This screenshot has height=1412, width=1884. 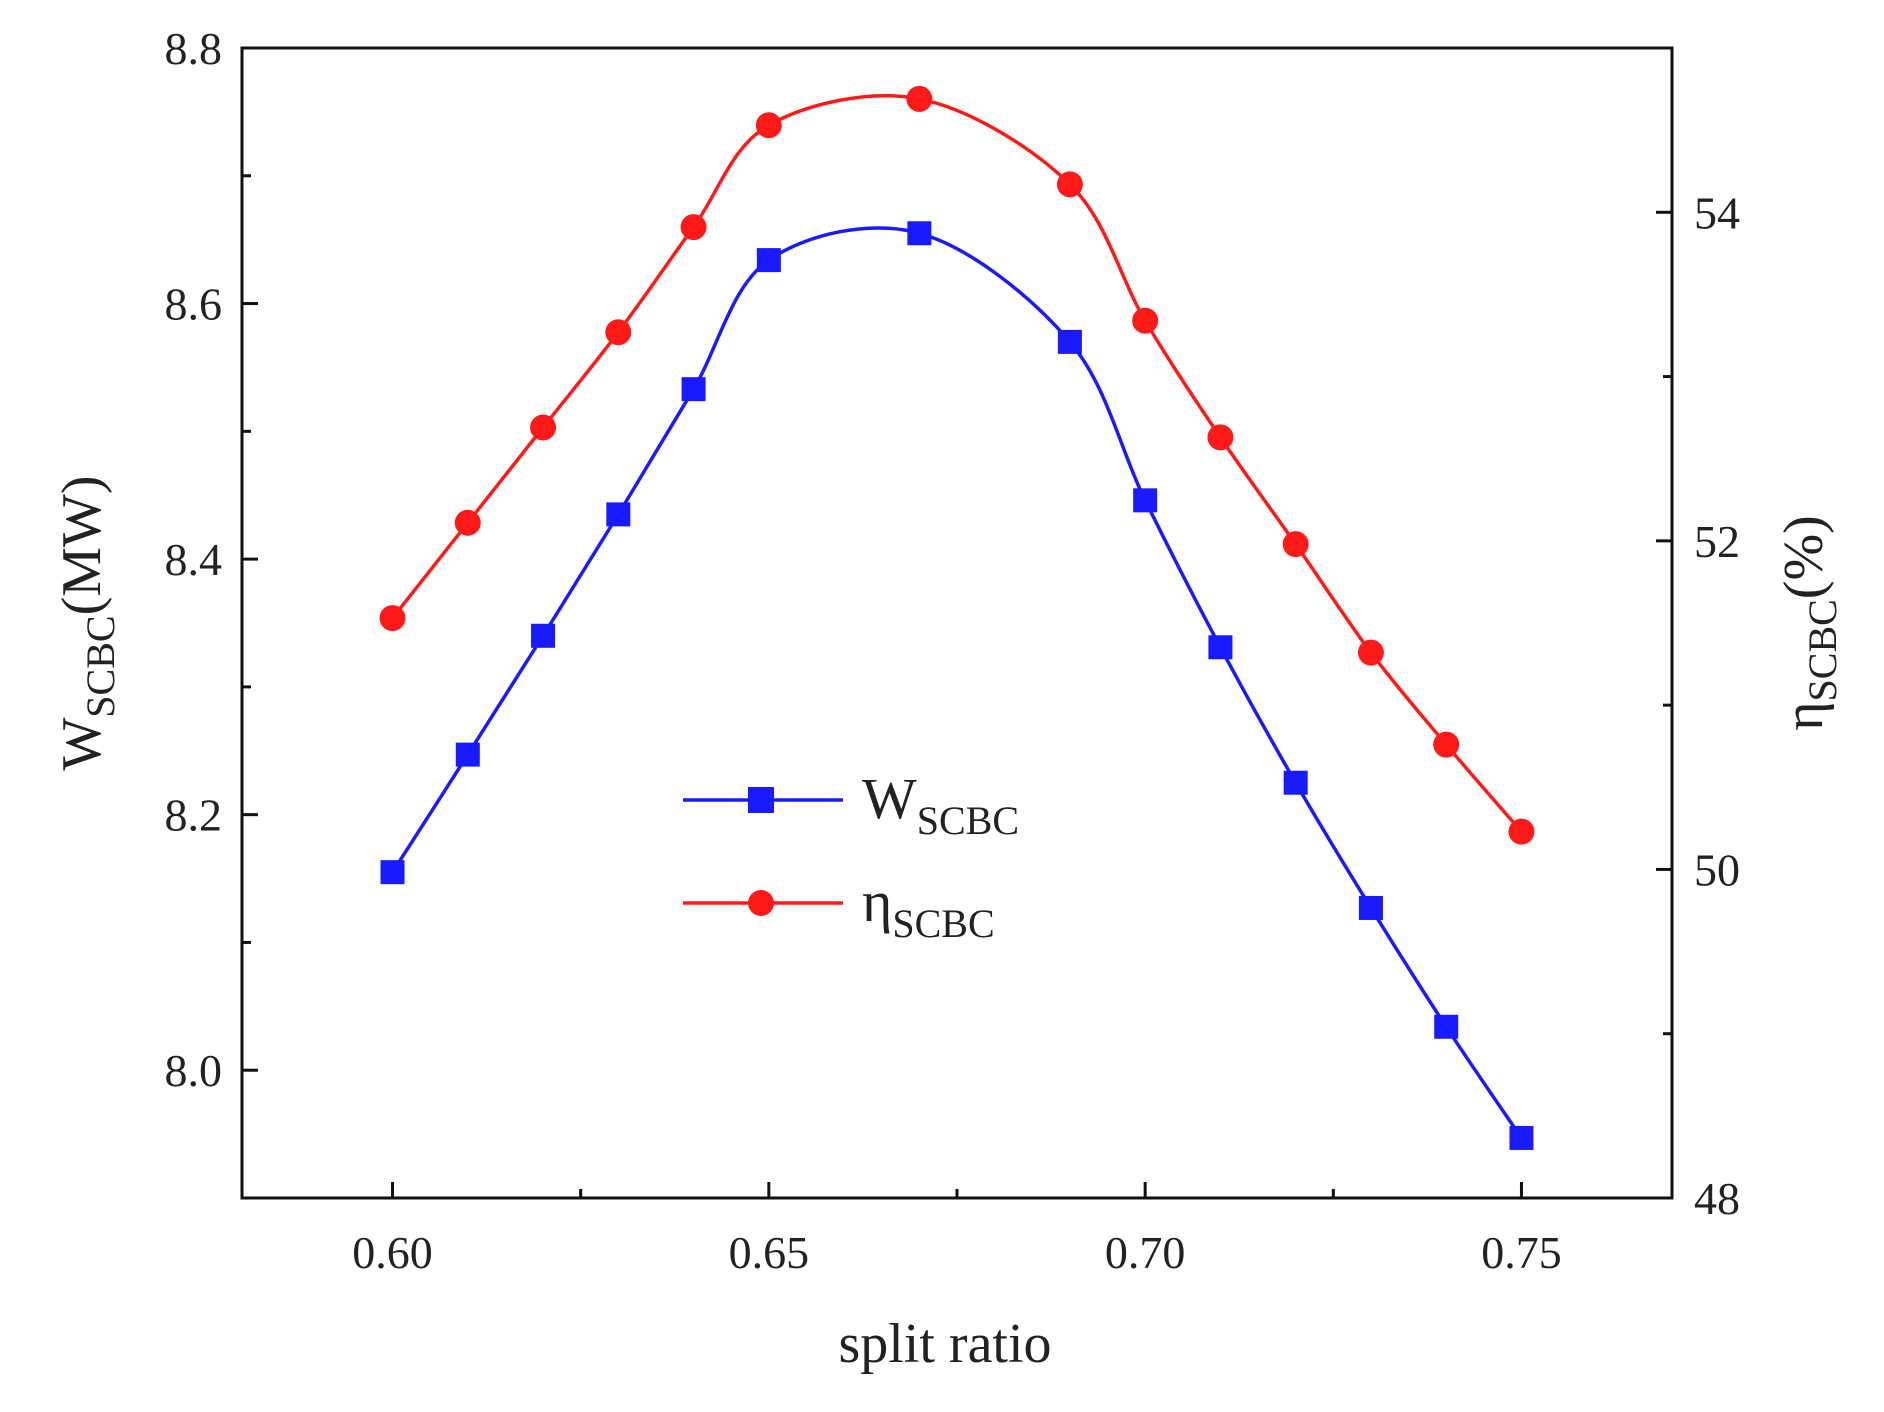 What do you see at coordinates (877, 901) in the screenshot?
I see `legend-eta-main: η` at bounding box center [877, 901].